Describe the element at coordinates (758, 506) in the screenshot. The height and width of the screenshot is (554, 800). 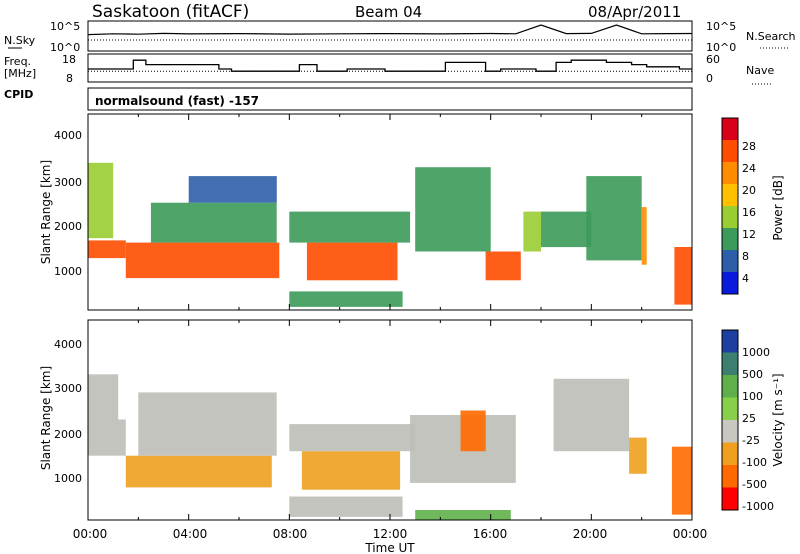
I see `vel-cbar-tick-neg1000: -1000` at that location.